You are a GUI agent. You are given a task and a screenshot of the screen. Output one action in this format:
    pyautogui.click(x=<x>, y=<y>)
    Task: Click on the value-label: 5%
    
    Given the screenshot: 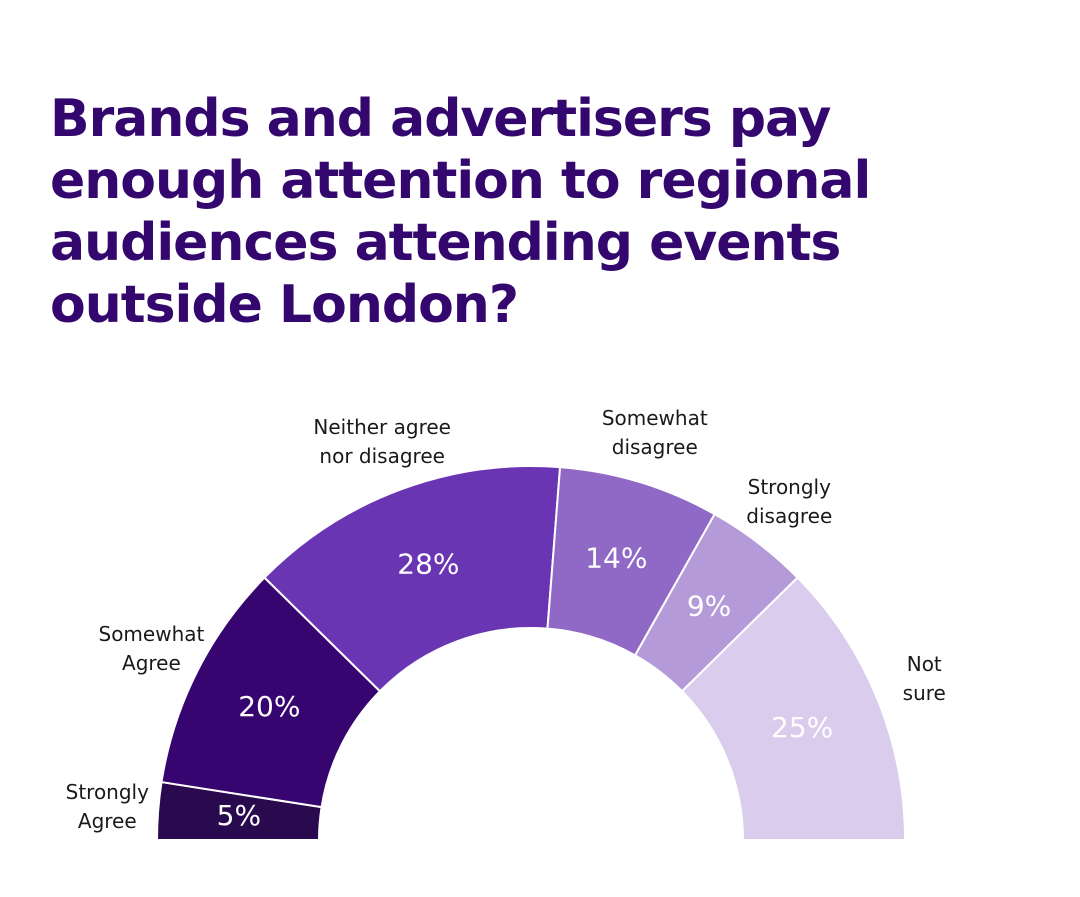 What is the action you would take?
    pyautogui.click(x=239, y=815)
    